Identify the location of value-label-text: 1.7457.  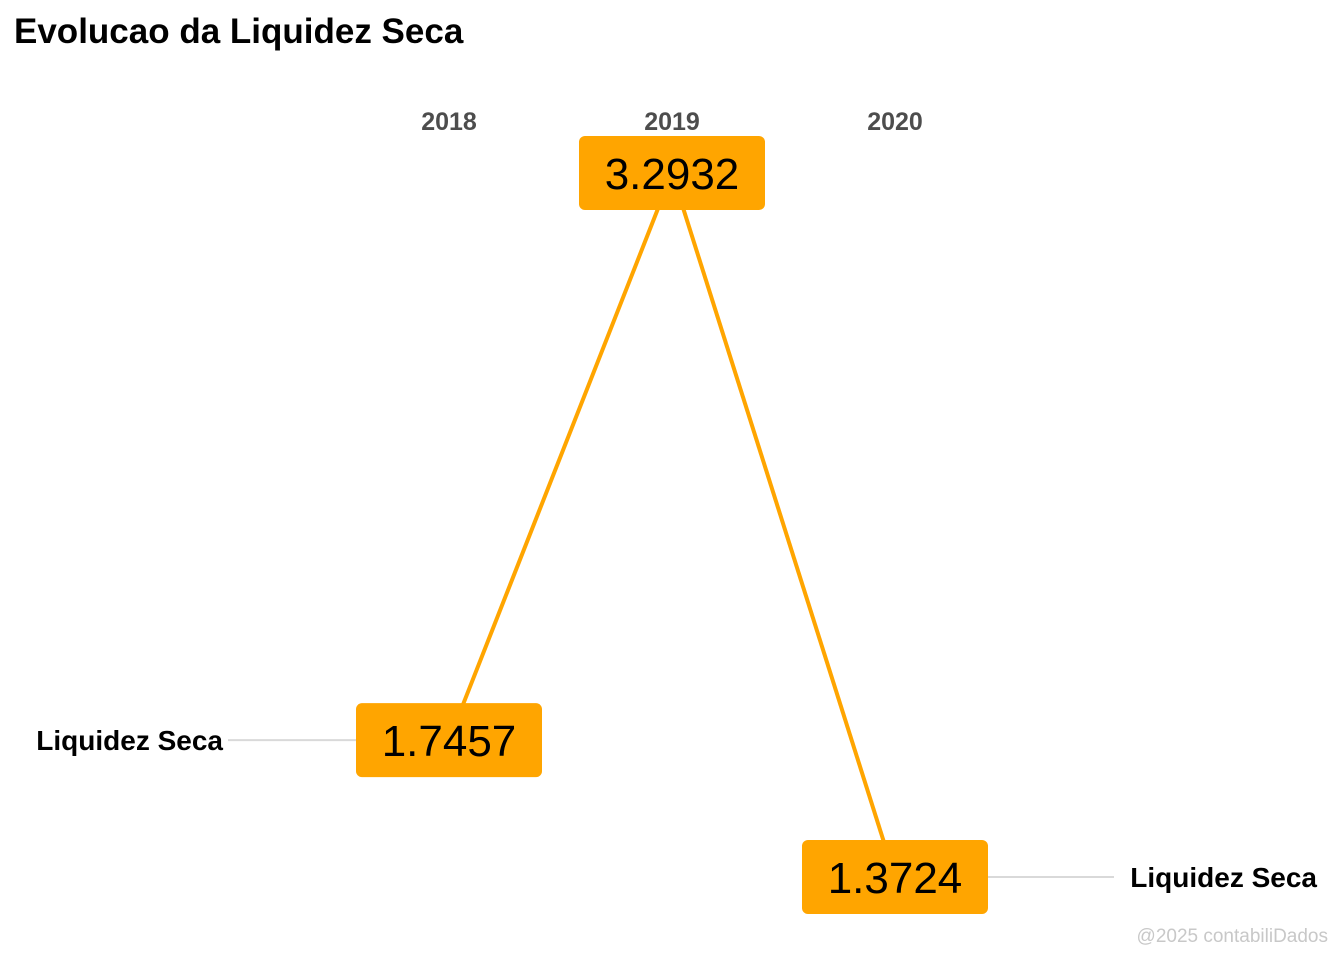
(449, 741).